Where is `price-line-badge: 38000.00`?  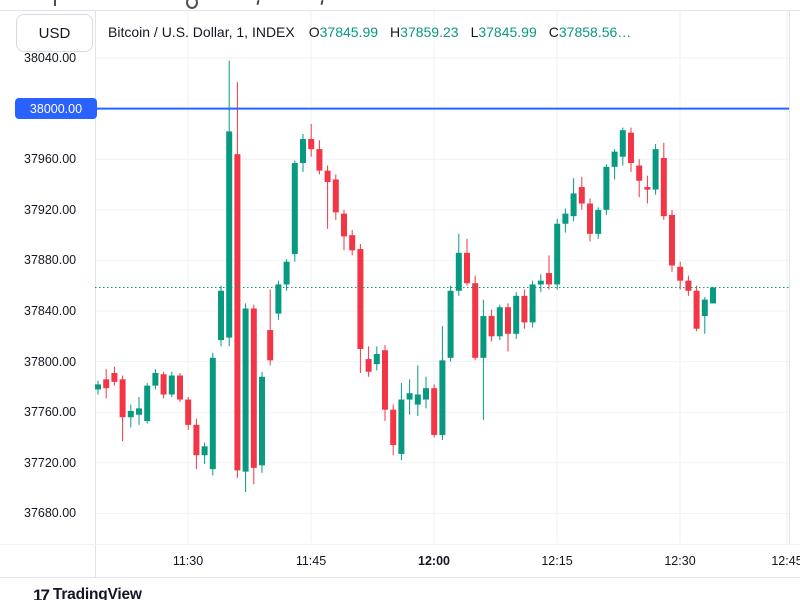 price-line-badge: 38000.00 is located at coordinates (56, 109).